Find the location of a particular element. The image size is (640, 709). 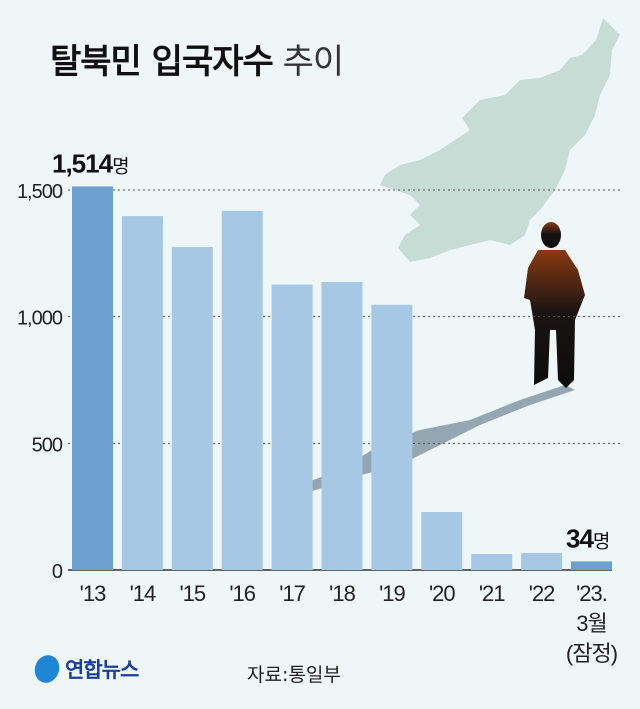

x-tick-label: '22 is located at coordinates (542, 593).